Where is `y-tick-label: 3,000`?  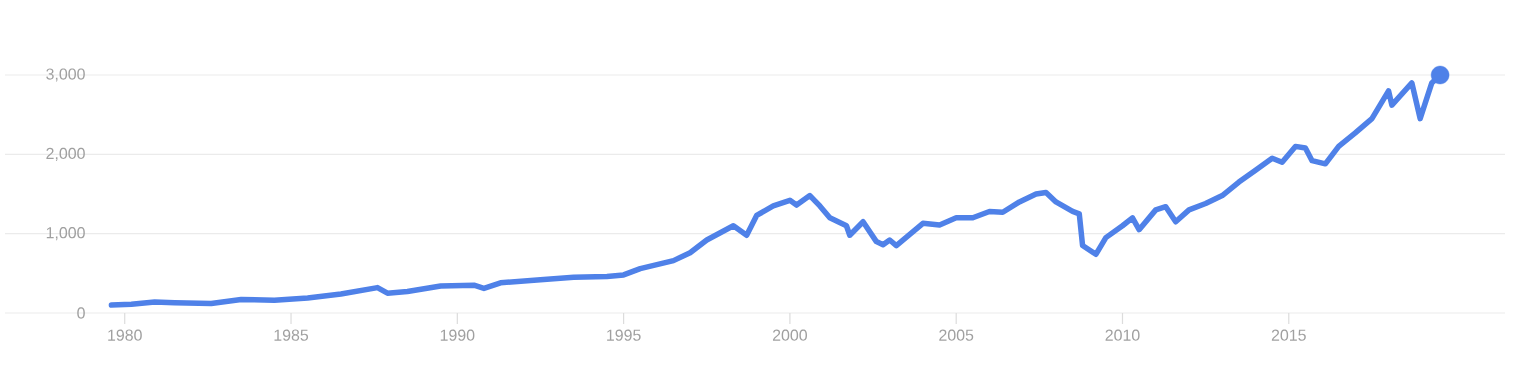
y-tick-label: 3,000 is located at coordinates (65, 75).